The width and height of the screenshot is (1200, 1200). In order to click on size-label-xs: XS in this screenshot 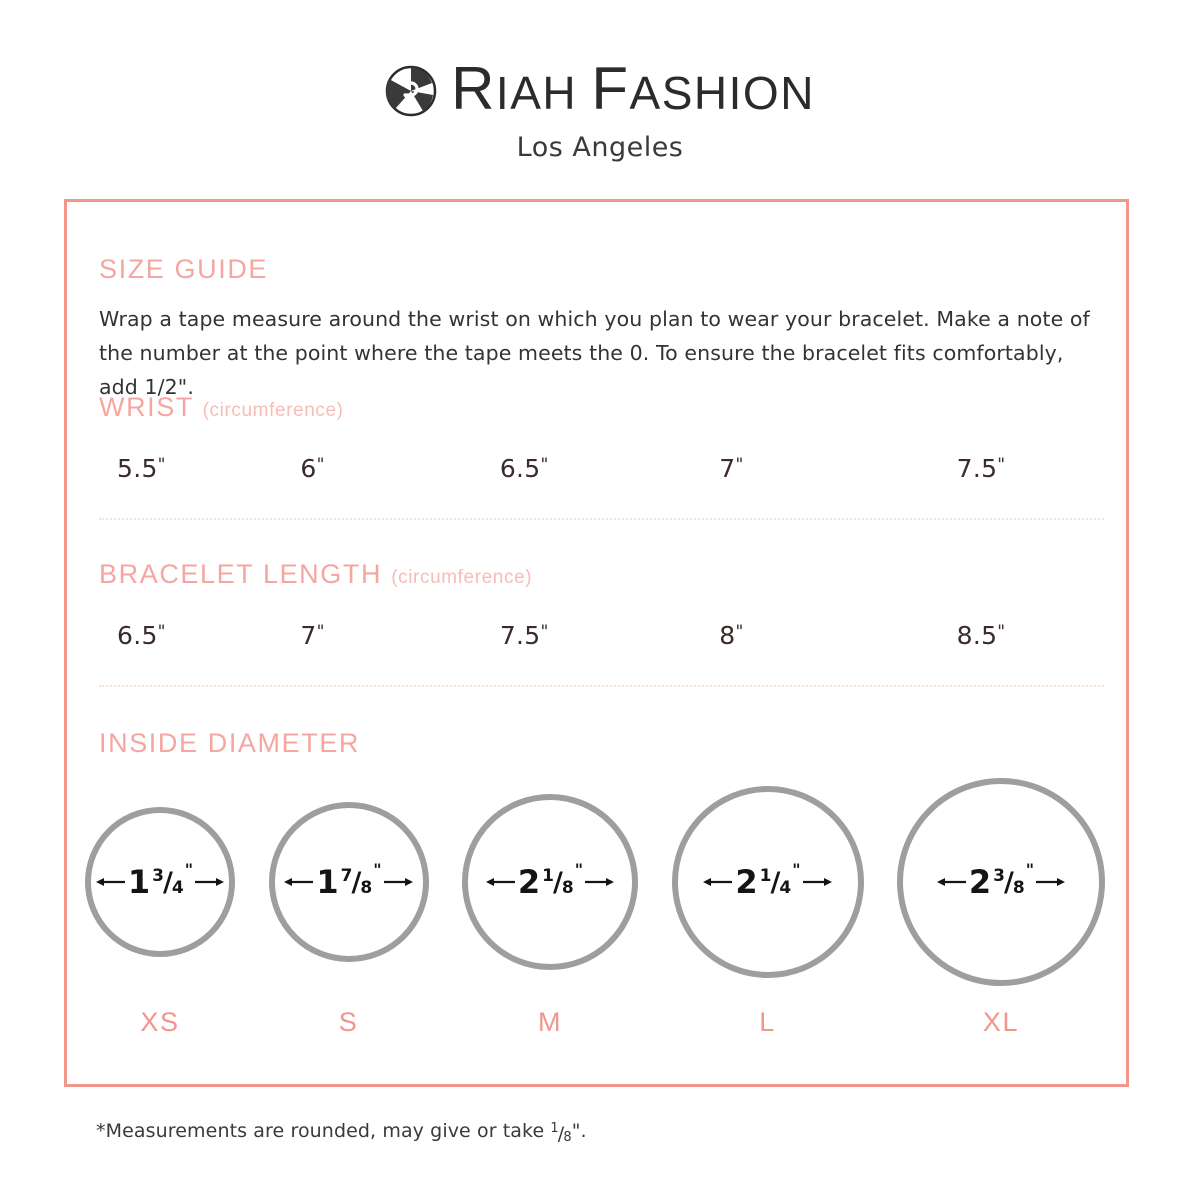, I will do `click(160, 1022)`.